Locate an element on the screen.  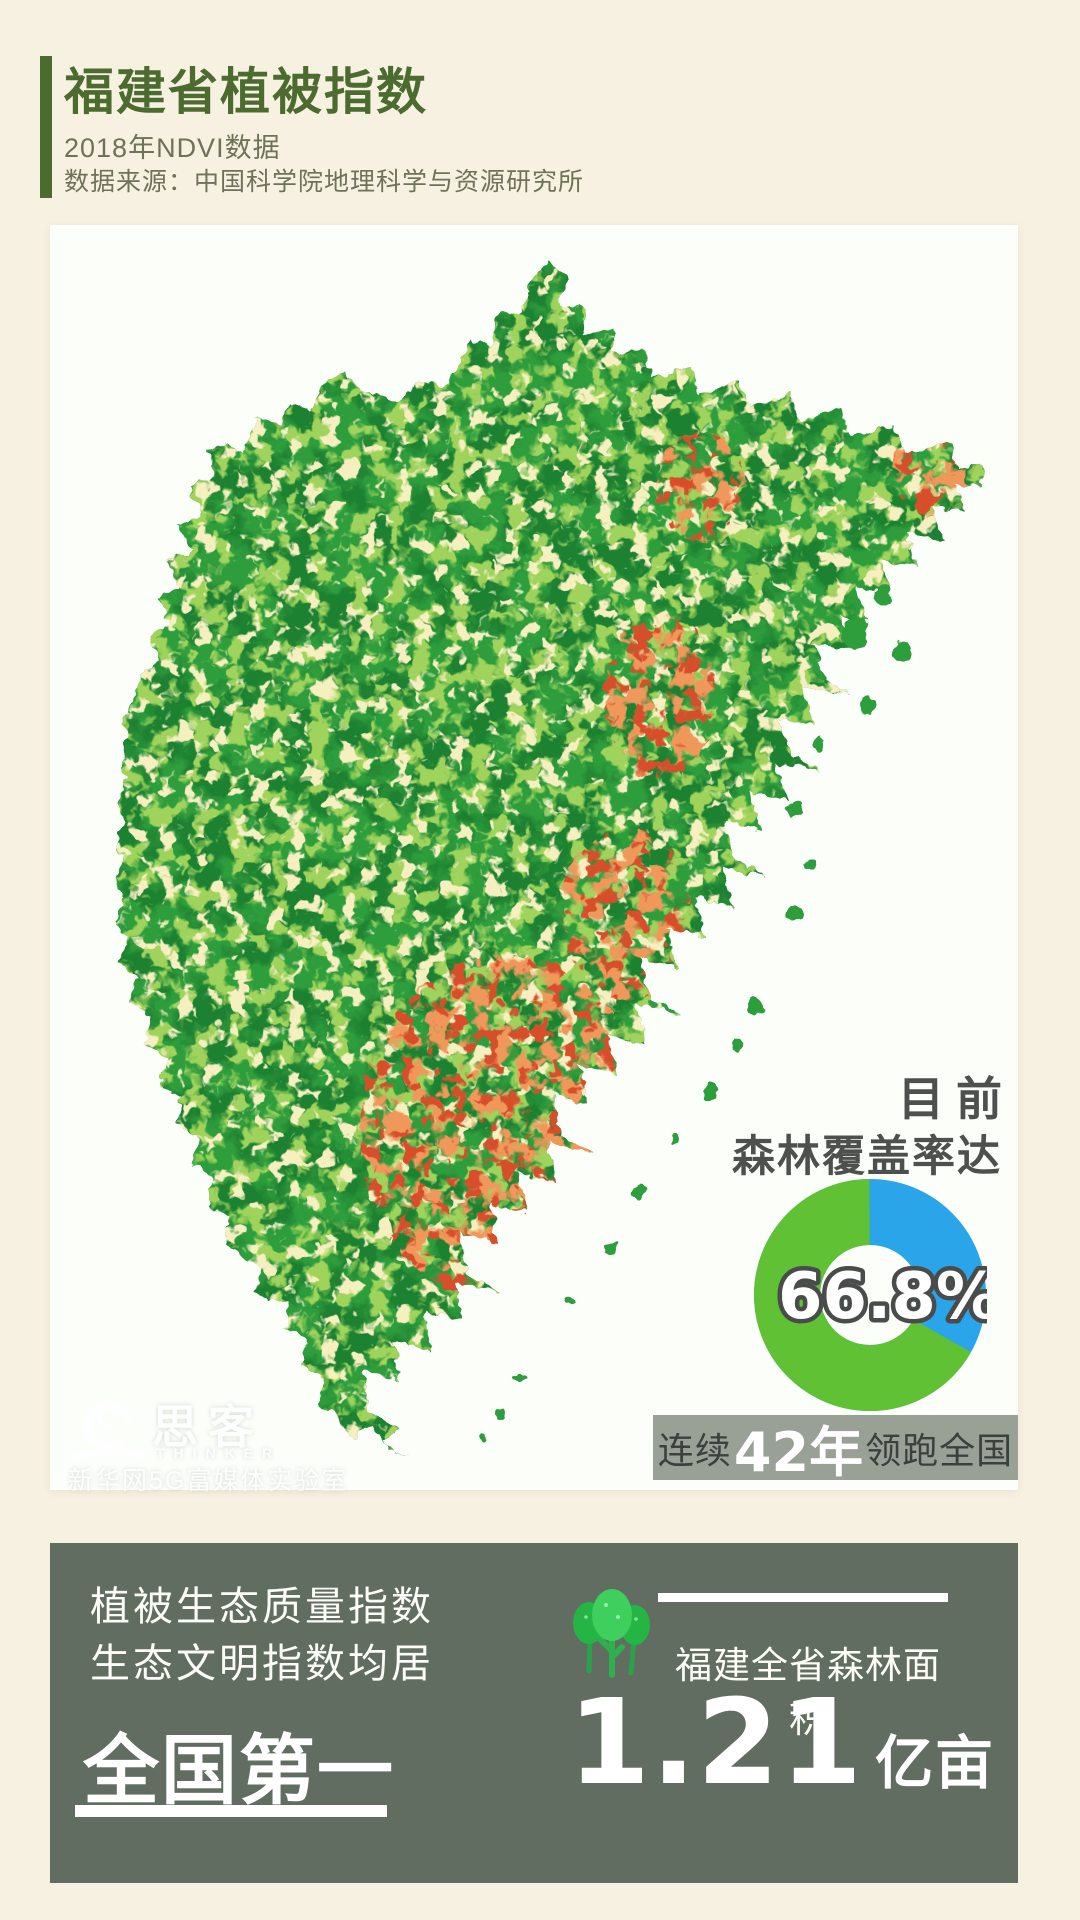
page-title: 福建省植被指数 is located at coordinates (246, 92).